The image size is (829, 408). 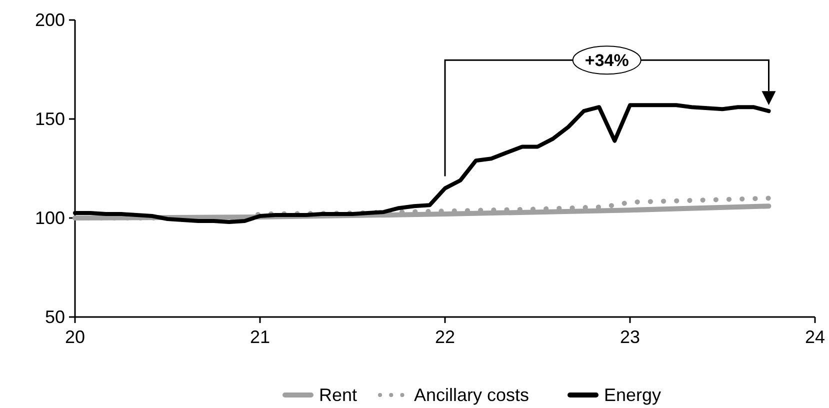 I want to click on legend-label: Ancillary costs, so click(x=472, y=395).